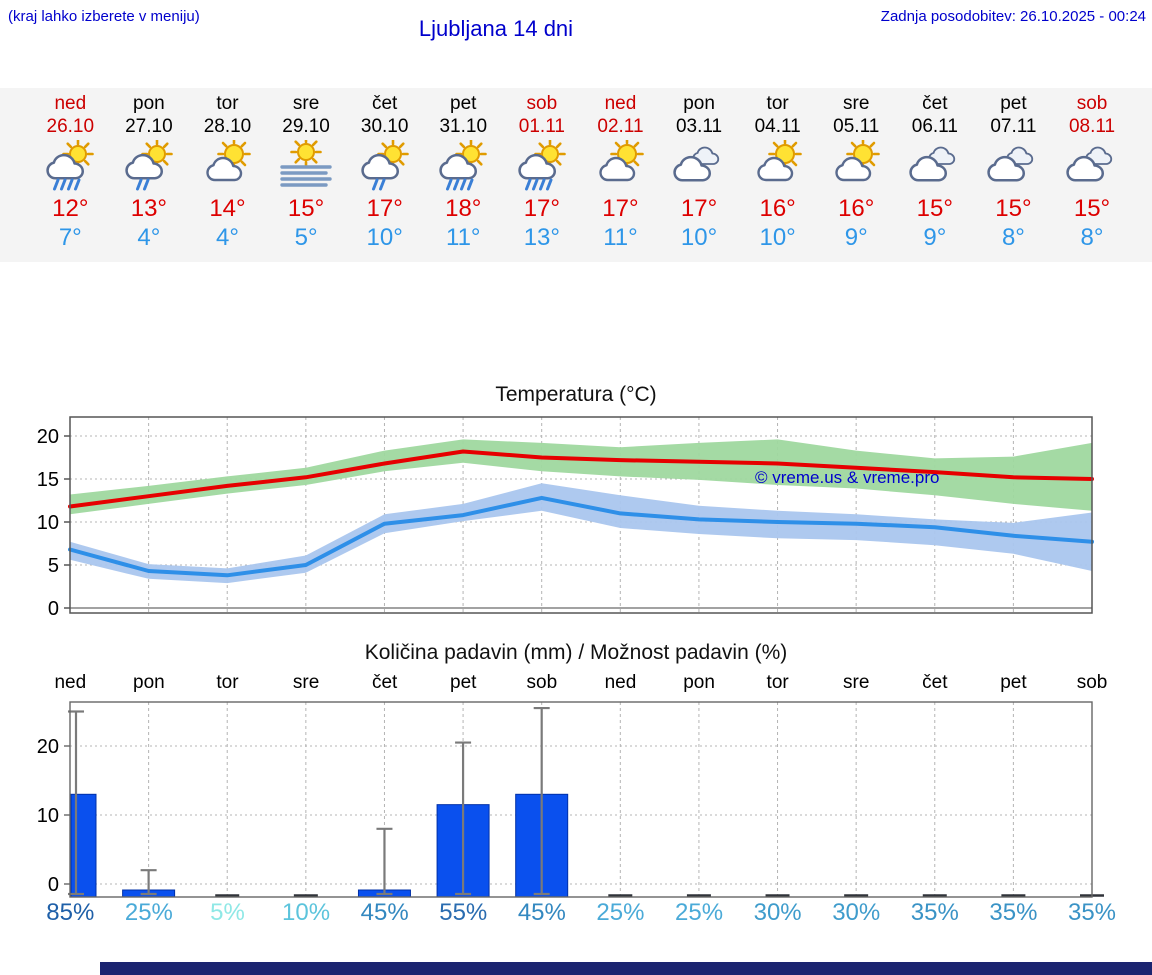 Image resolution: width=1152 pixels, height=975 pixels. I want to click on weather-sun-lightrain-icon, so click(384, 166).